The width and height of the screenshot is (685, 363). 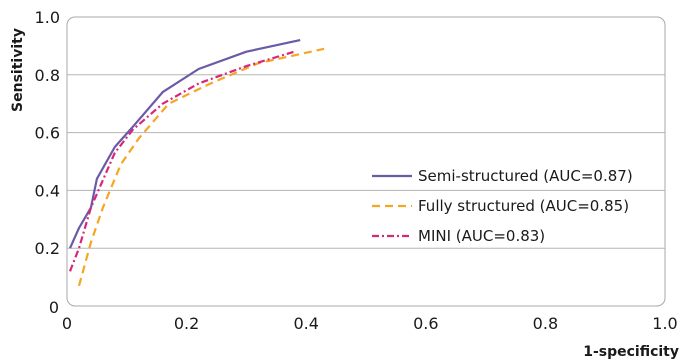 I want to click on legend-label-2: Fully structured (AUC=0.85), so click(x=523, y=206).